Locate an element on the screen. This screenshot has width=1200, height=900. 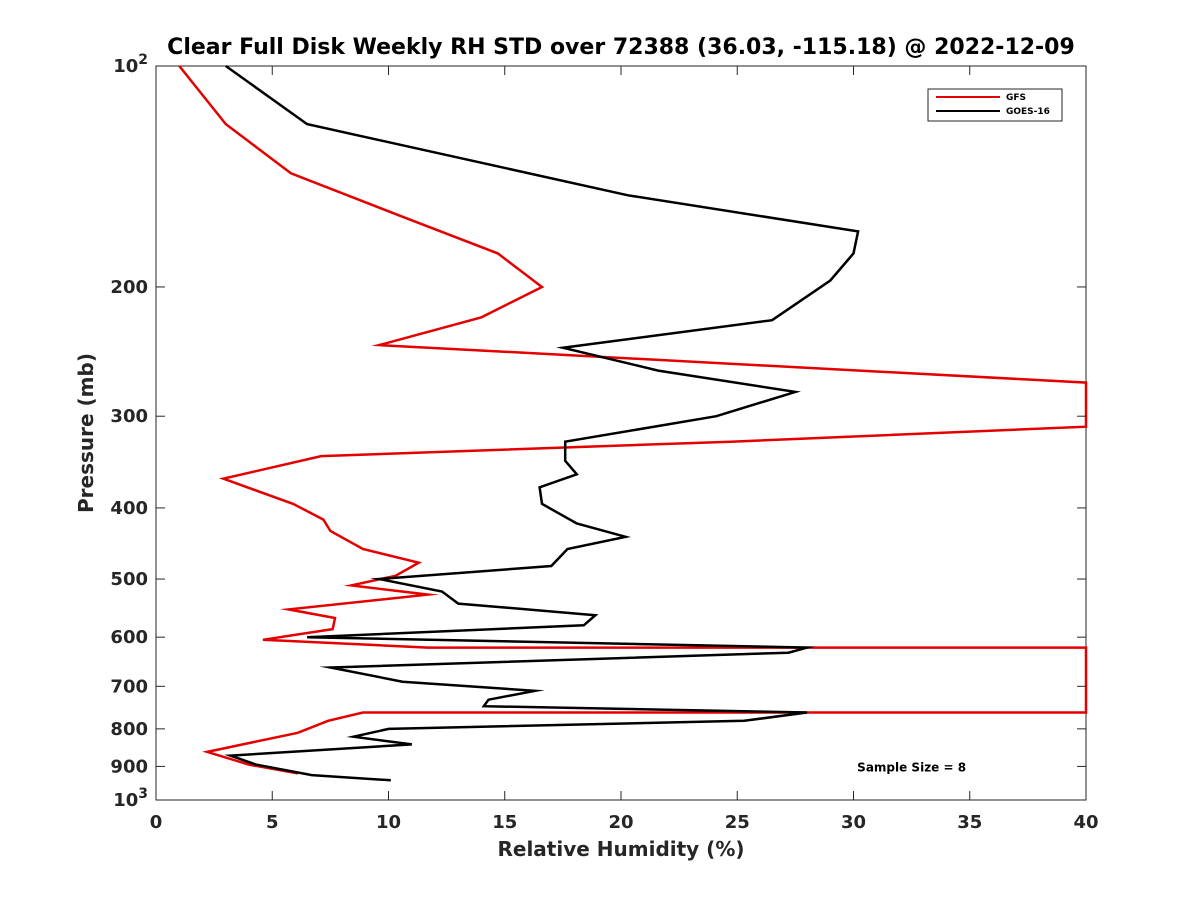
y-tick-label: 300 is located at coordinates (129, 416).